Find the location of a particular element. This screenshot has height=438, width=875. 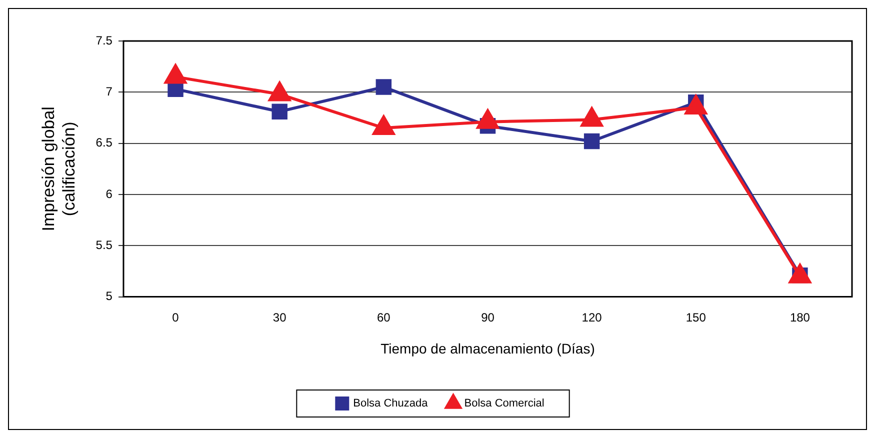

x-tick-label: 120 is located at coordinates (592, 317).